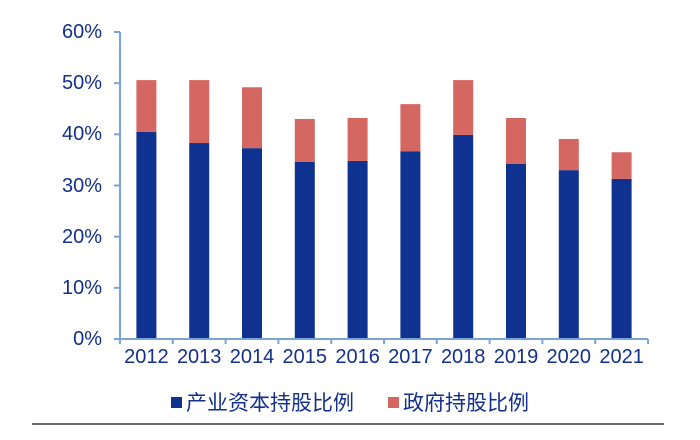 The height and width of the screenshot is (440, 700). Describe the element at coordinates (516, 357) in the screenshot. I see `x-tick-label: 2019` at that location.